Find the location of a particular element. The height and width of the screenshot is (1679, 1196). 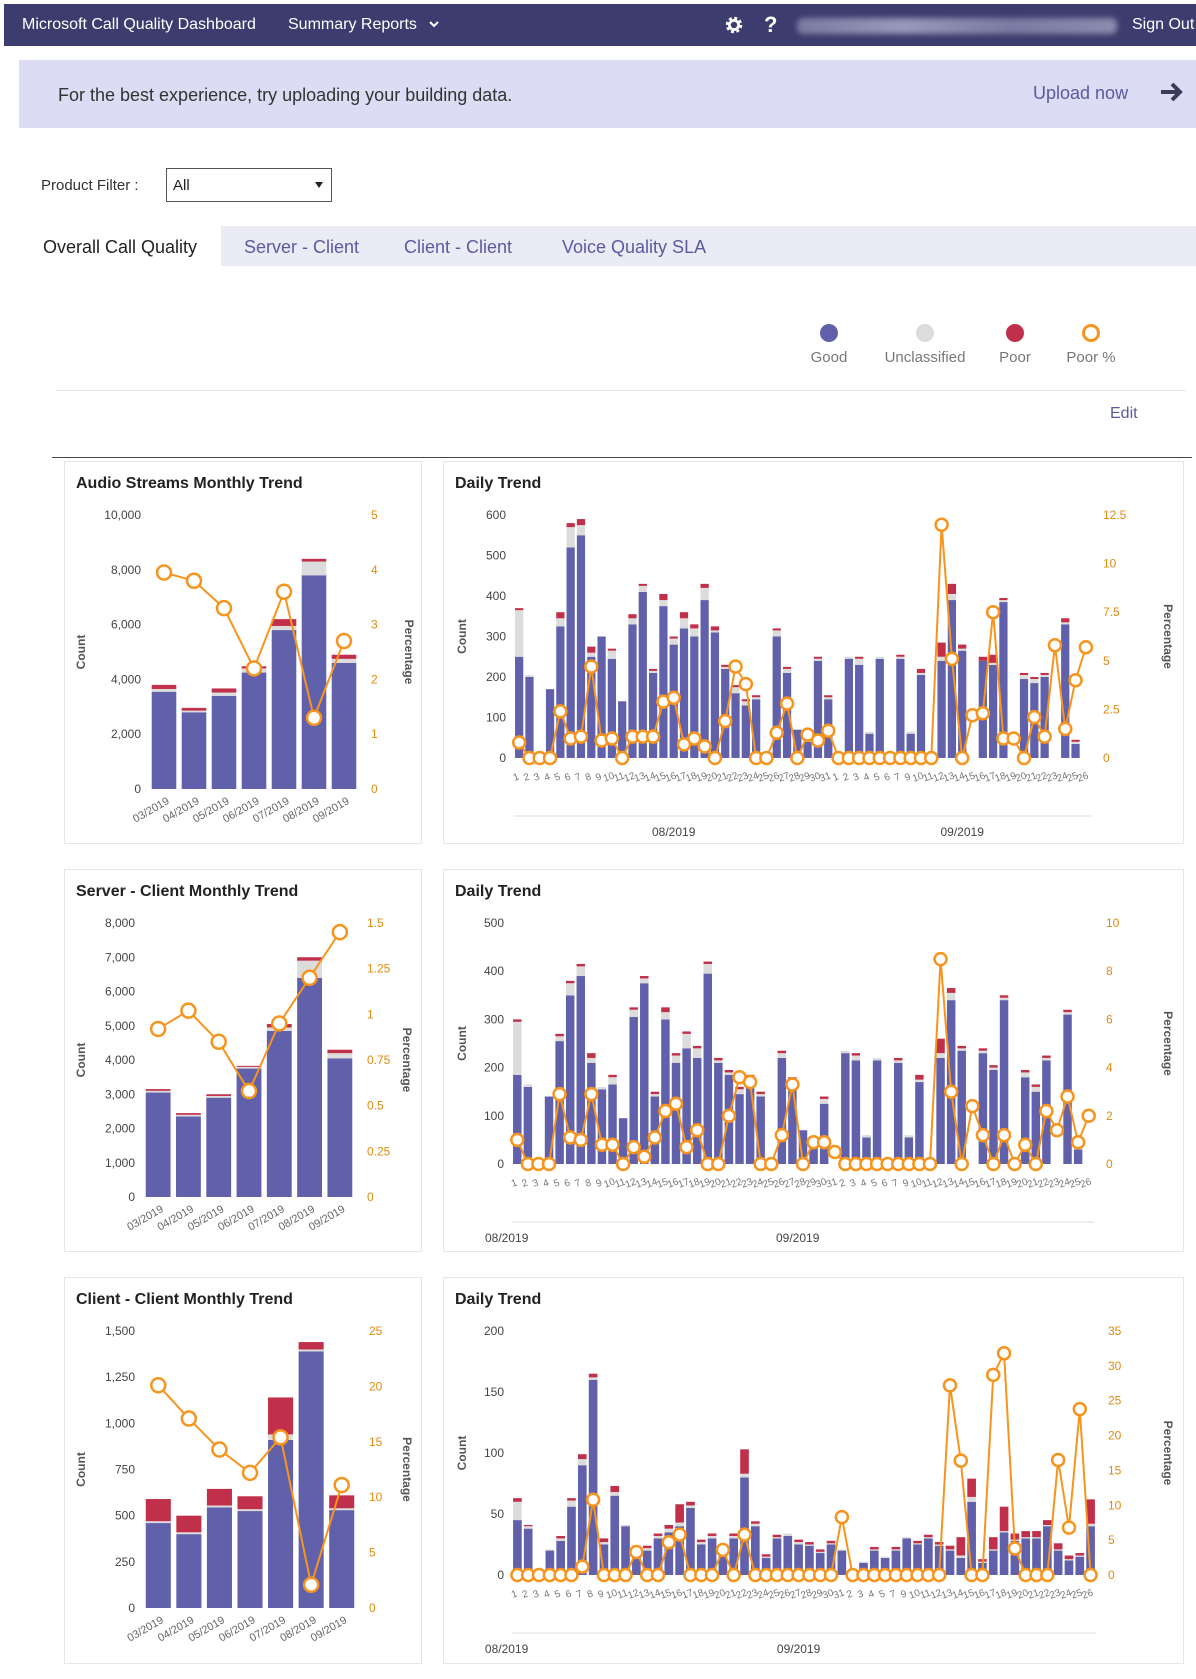

legend-unclassified: Unclassified is located at coordinates (925, 345).